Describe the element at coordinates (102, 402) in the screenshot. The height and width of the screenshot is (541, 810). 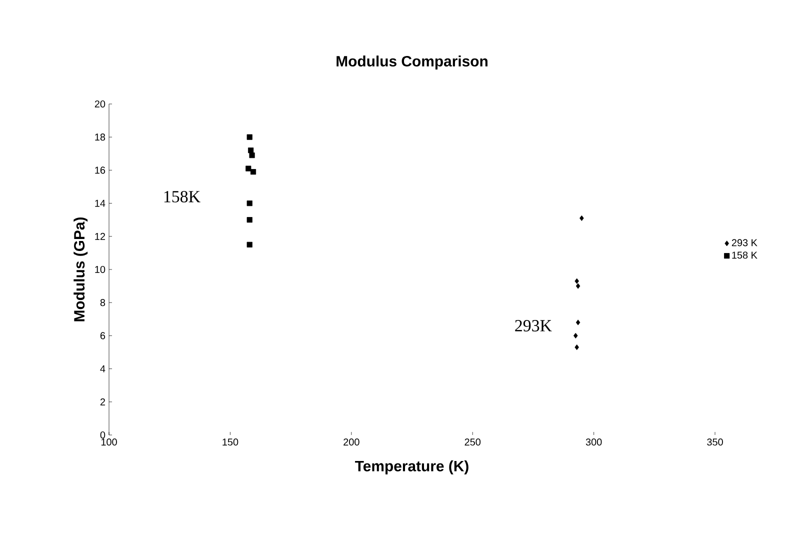
I see `y-tick-label: 2` at that location.